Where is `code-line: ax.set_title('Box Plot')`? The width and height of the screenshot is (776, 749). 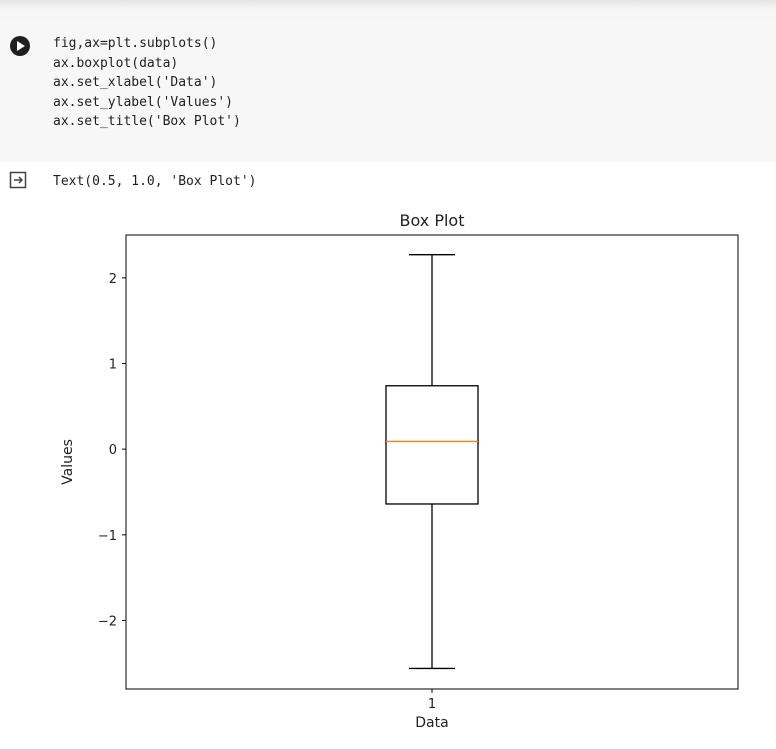
code-line: ax.set_title('Box Plot') is located at coordinates (147, 121).